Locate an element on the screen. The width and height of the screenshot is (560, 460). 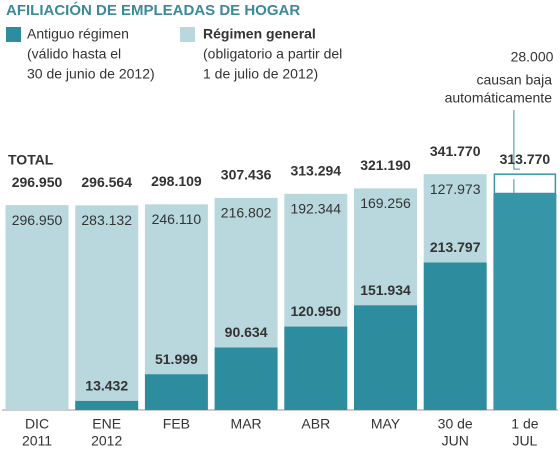
x-tick-label: JUN is located at coordinates (455, 441).